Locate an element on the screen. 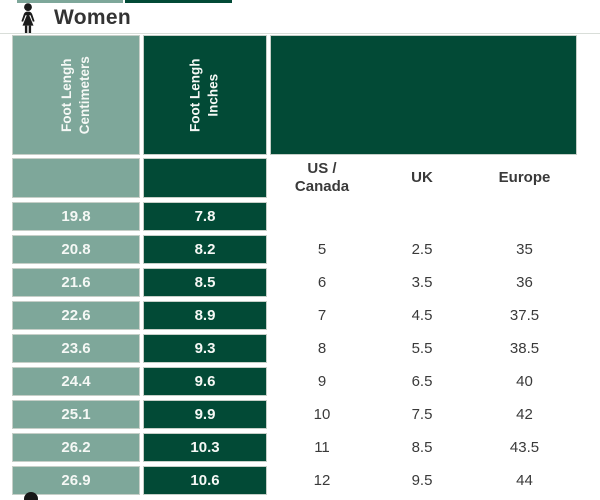 The width and height of the screenshot is (600, 500). cell-uk-size: 3.5 is located at coordinates (422, 282).